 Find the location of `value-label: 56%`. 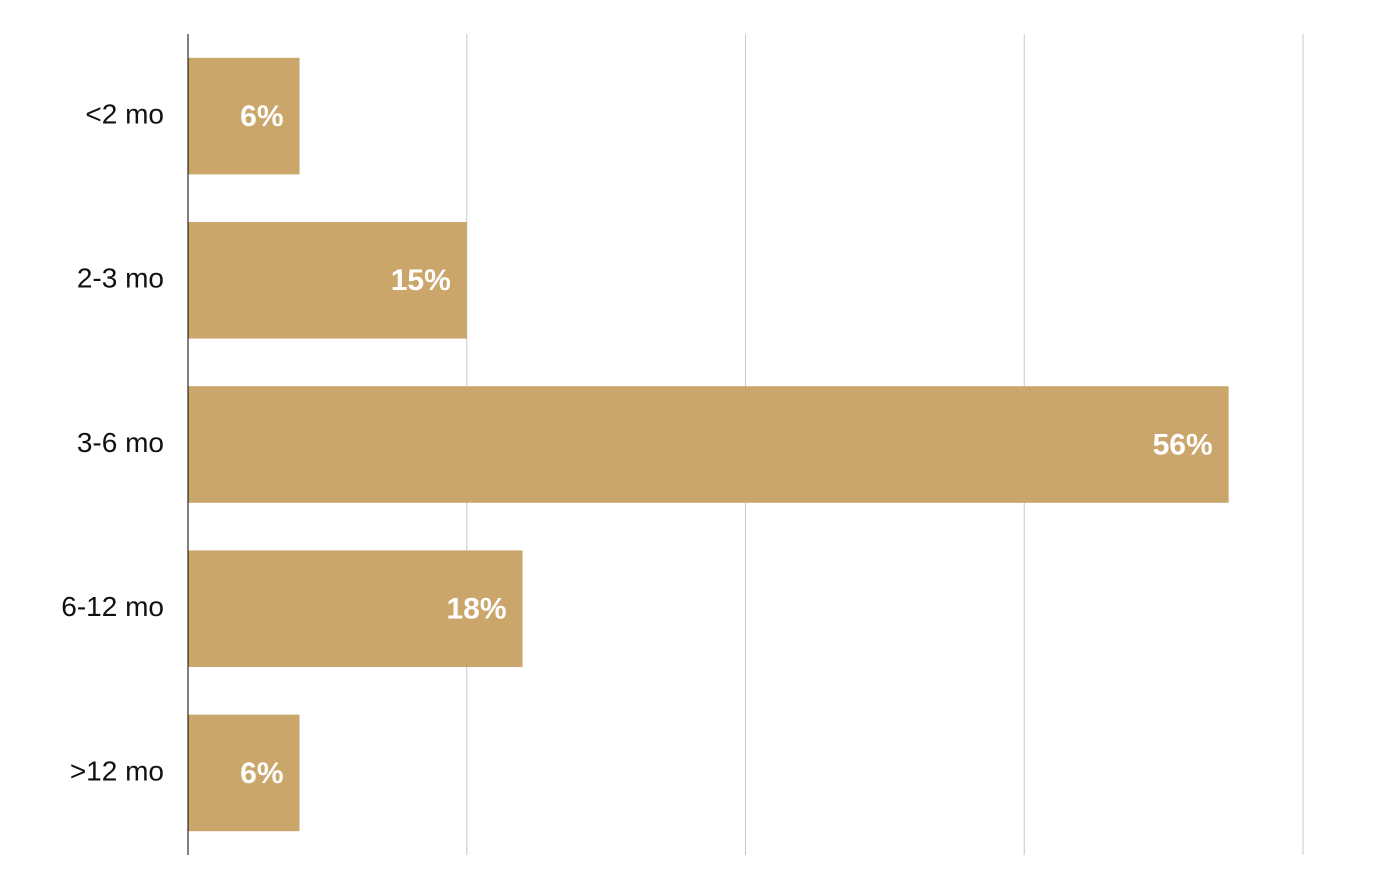

value-label: 56% is located at coordinates (1183, 444).